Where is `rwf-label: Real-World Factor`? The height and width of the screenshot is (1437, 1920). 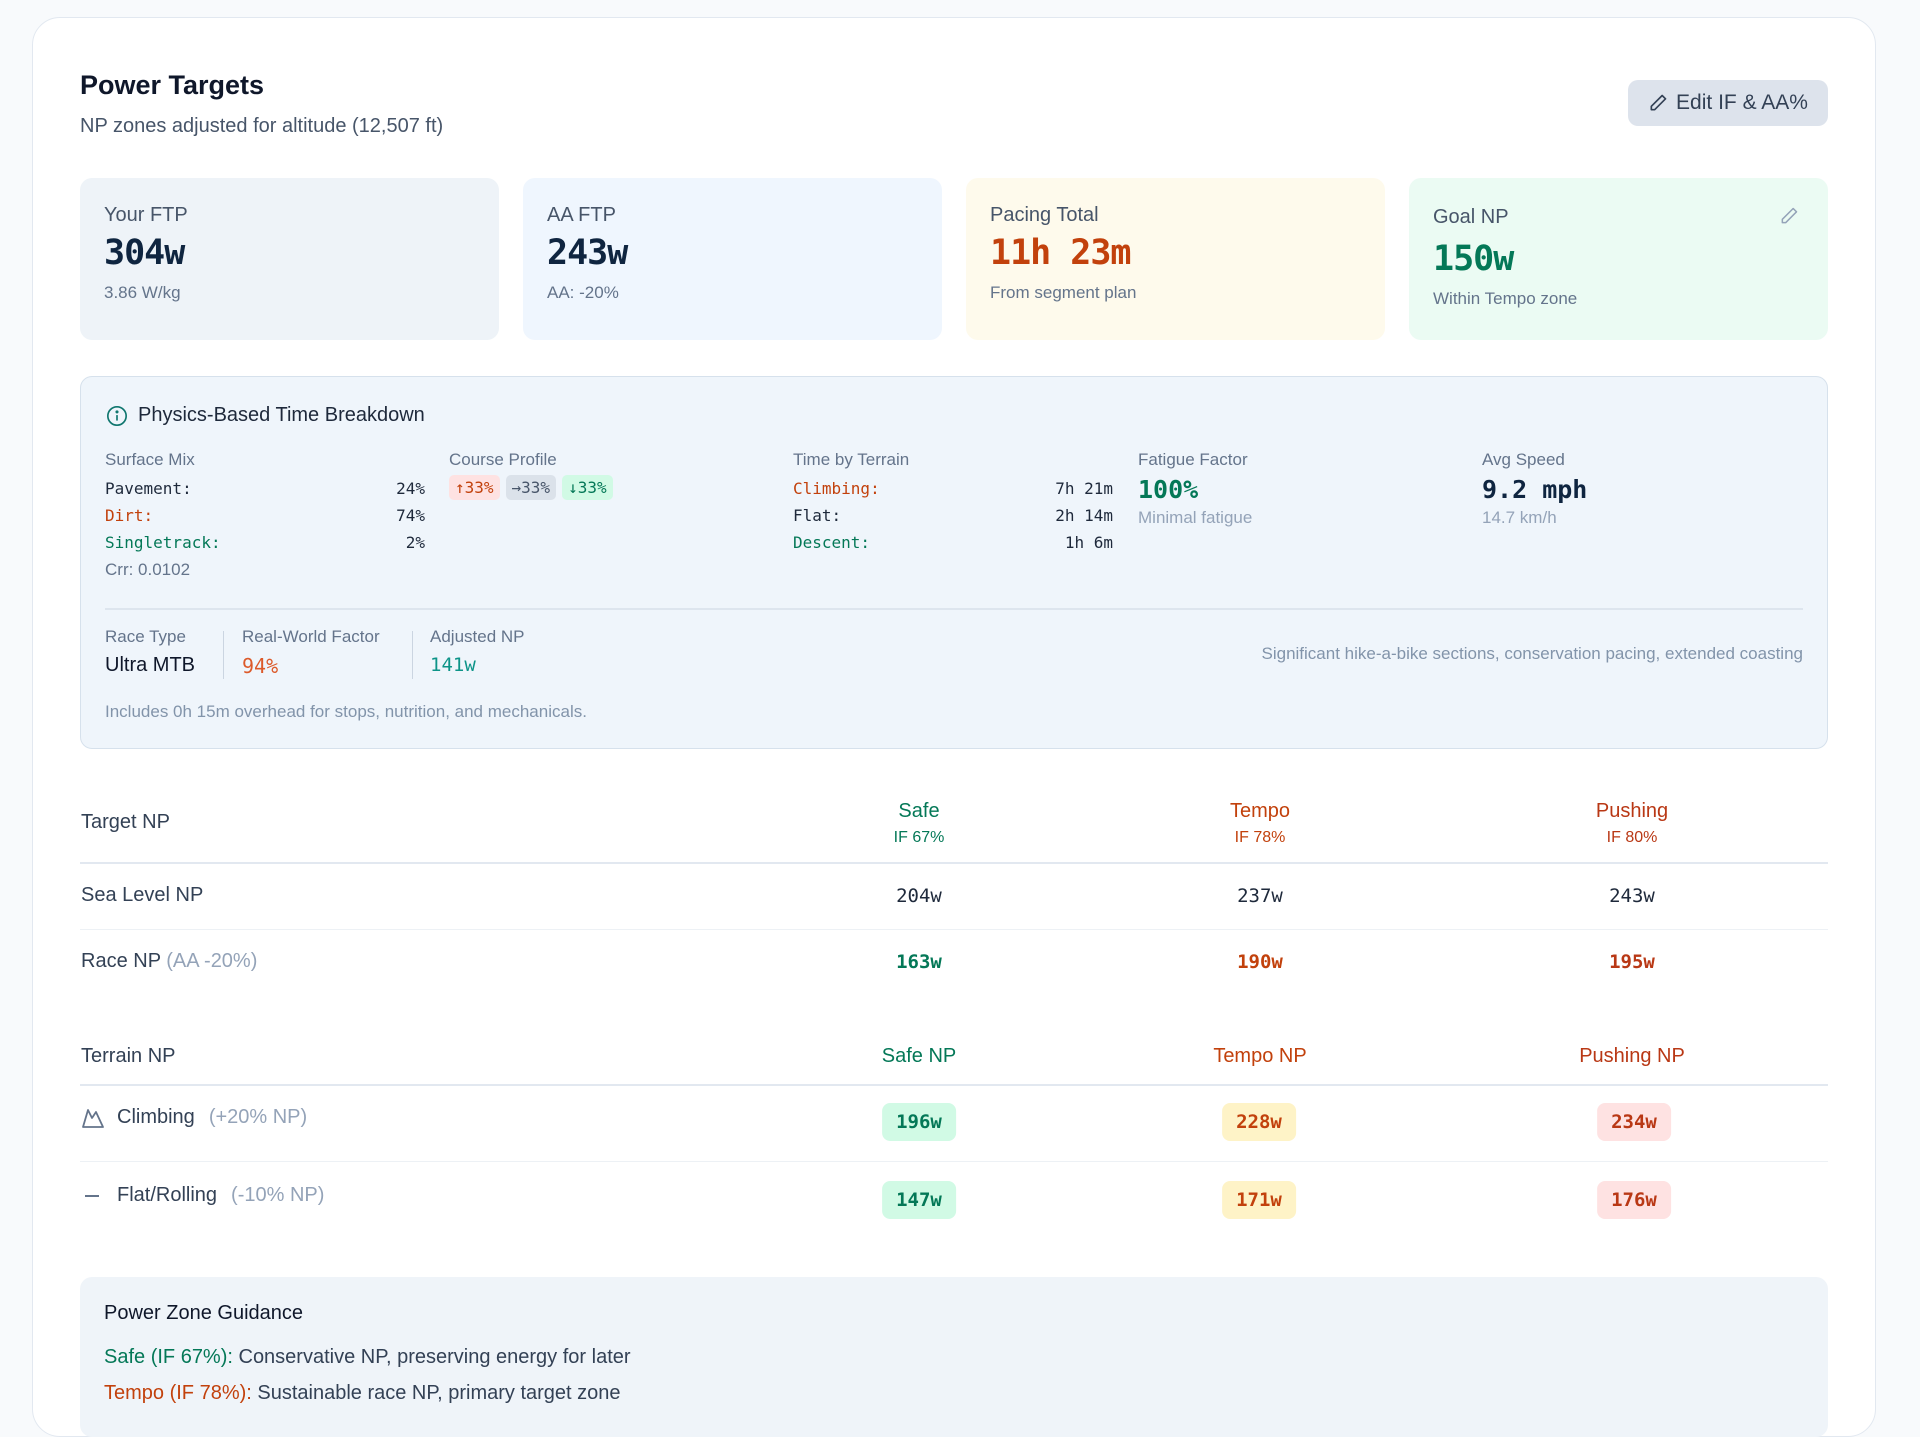
rwf-label: Real-World Factor is located at coordinates (311, 636).